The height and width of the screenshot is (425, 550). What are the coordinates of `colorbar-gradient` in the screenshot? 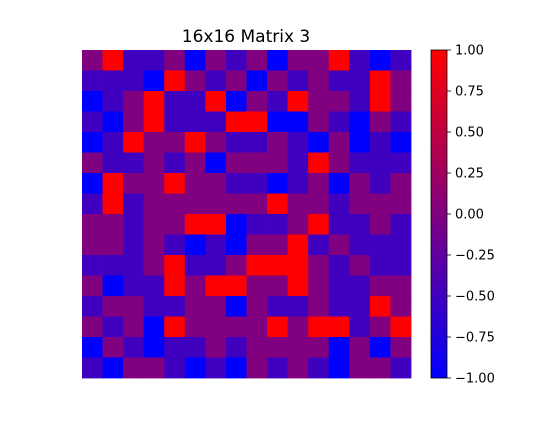 It's located at (439, 214).